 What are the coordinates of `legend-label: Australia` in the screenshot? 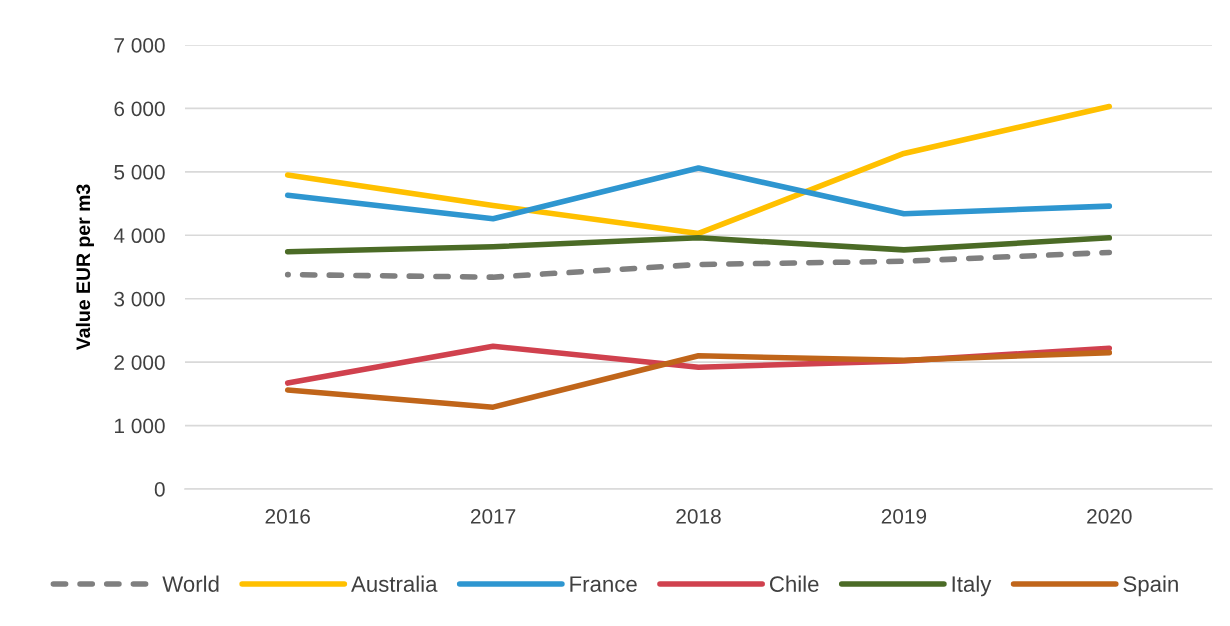 It's located at (394, 583).